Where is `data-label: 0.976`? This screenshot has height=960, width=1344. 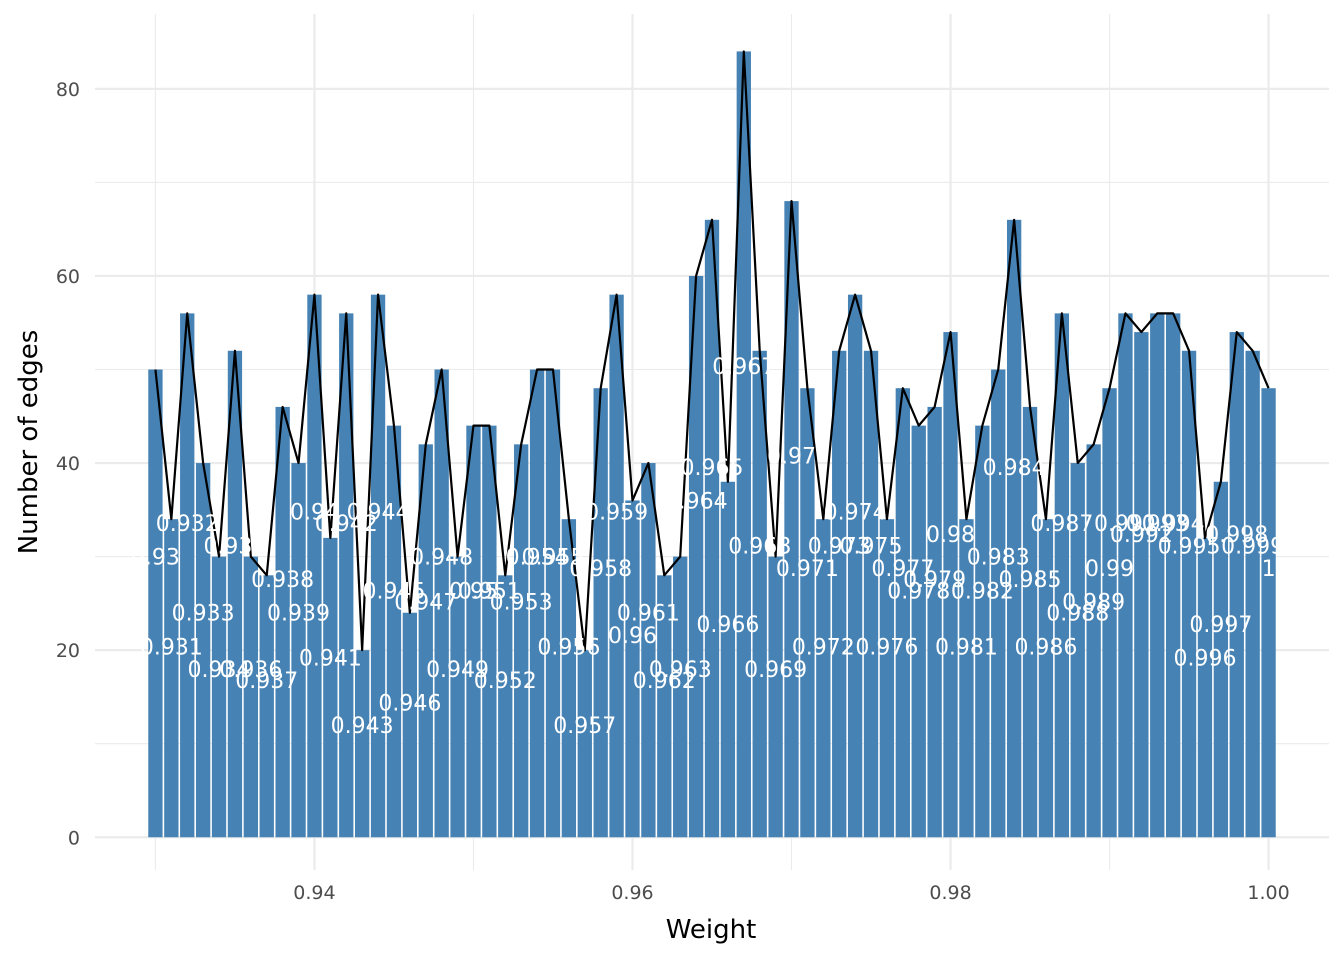 data-label: 0.976 is located at coordinates (886, 647).